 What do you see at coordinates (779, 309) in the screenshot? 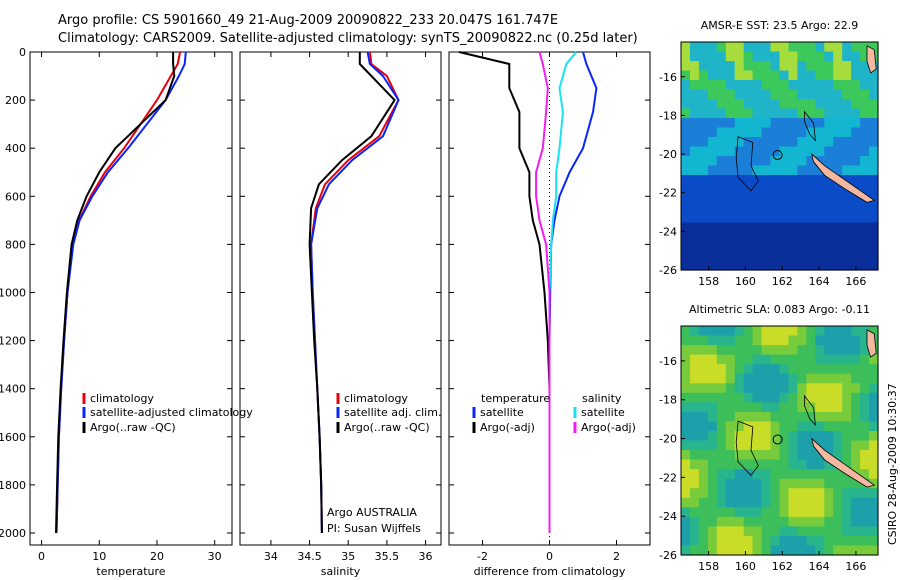
I see `map-title: Altimetric SLA: 0.083 Argo: -0.11` at bounding box center [779, 309].